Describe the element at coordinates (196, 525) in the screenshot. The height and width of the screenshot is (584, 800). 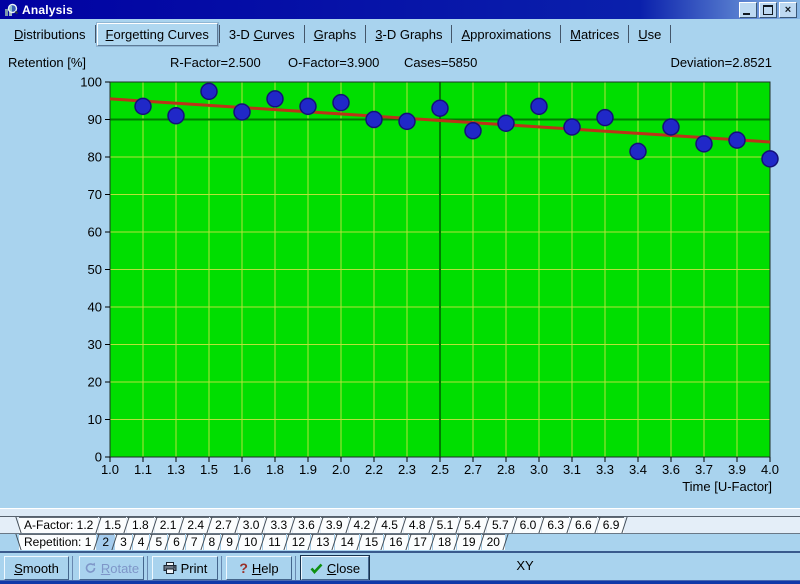
I see `a-factor-tab-2-4: 2.4` at that location.